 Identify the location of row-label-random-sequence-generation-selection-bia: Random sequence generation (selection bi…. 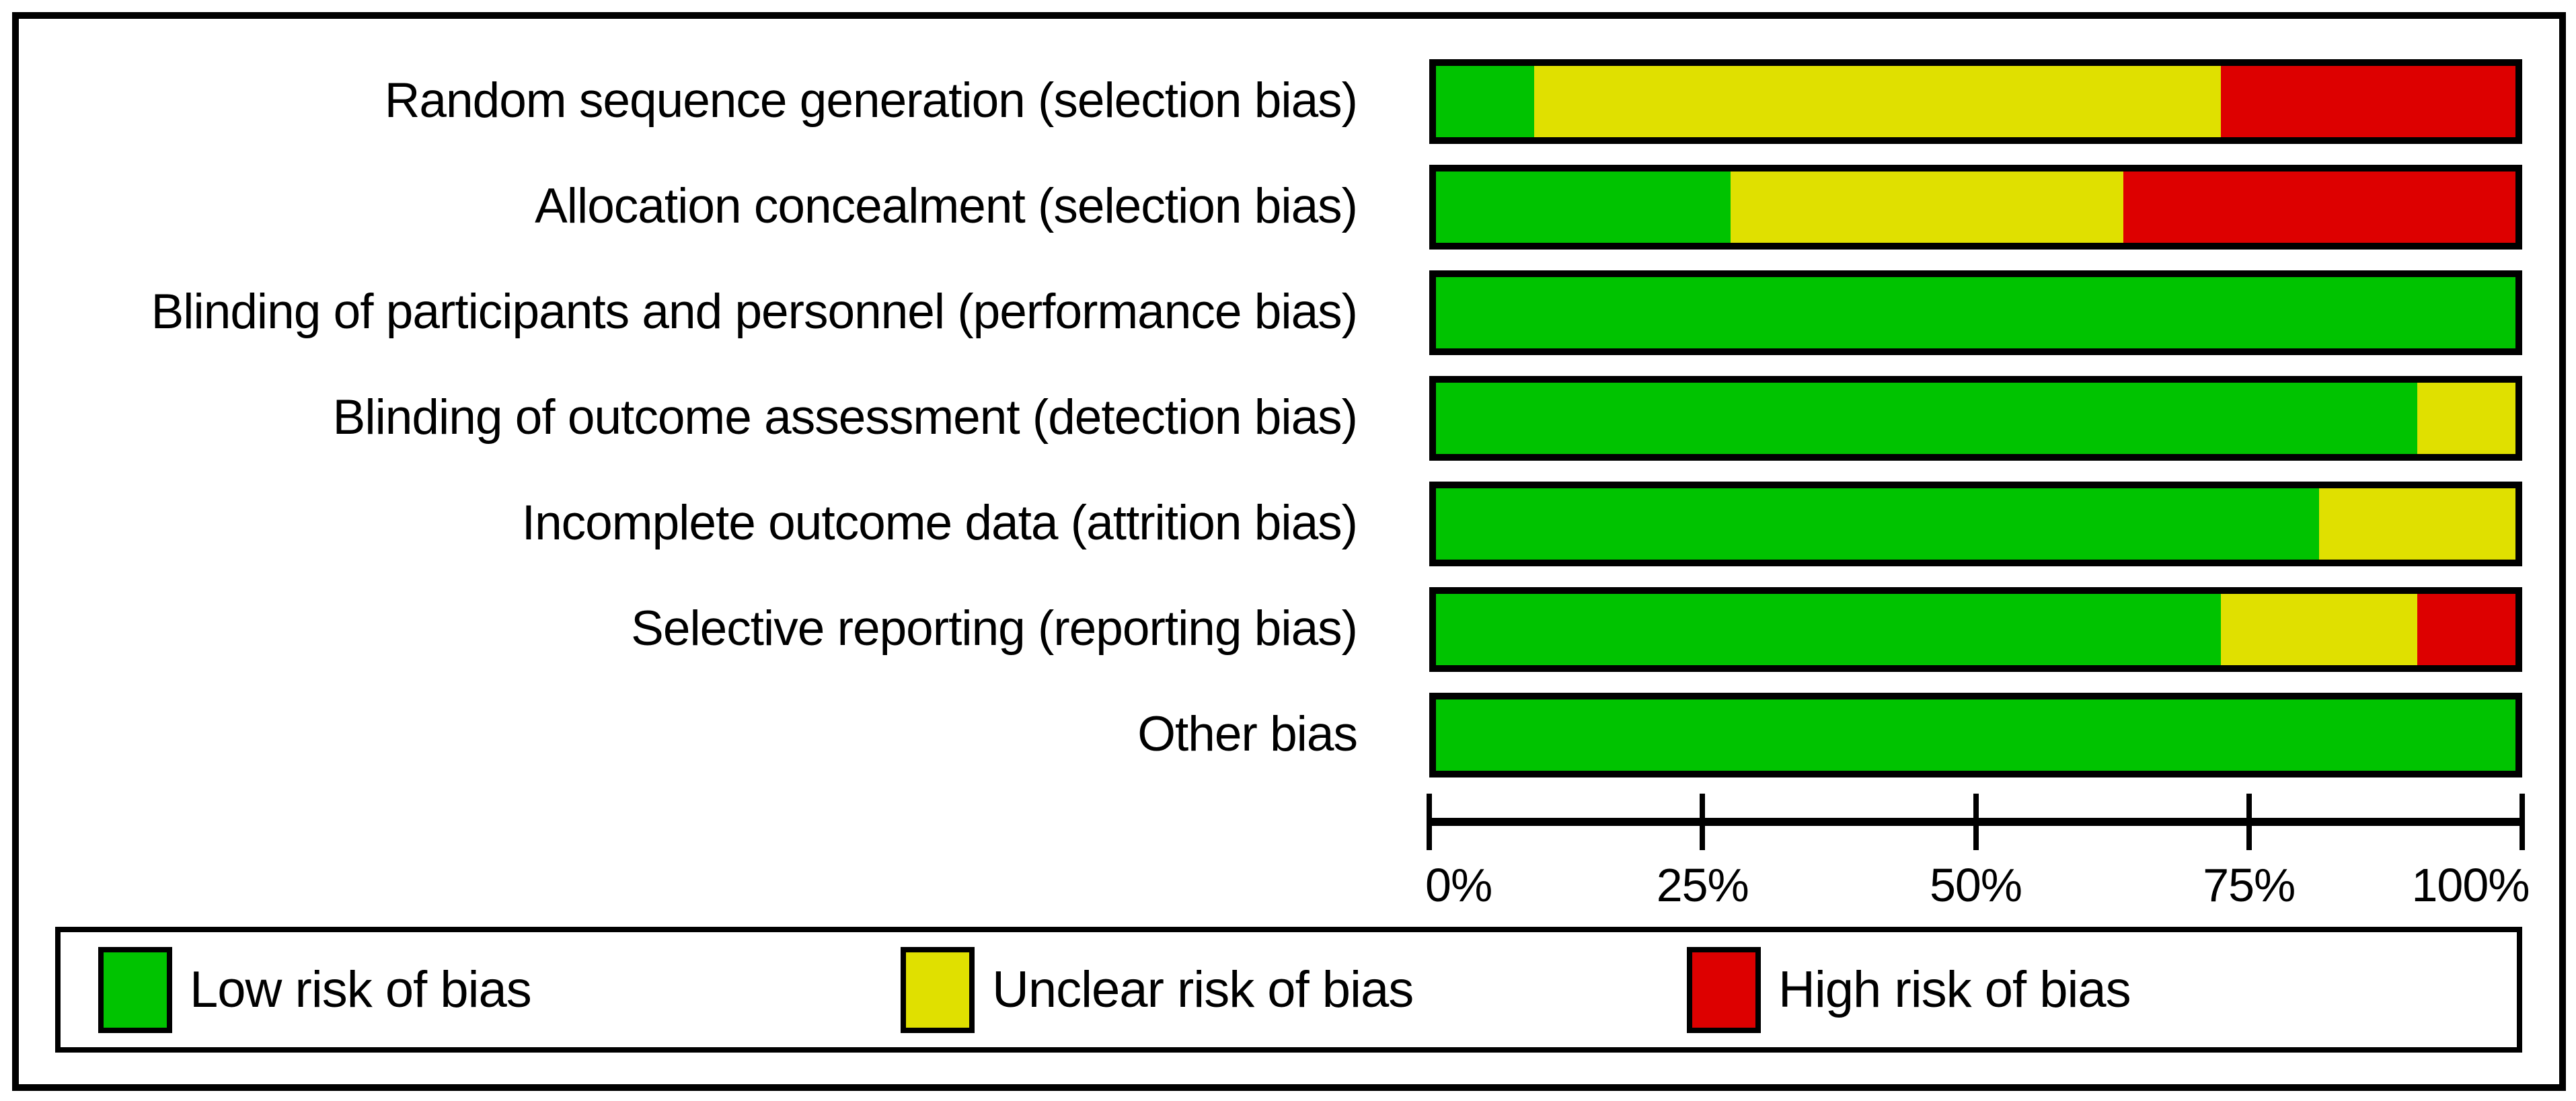
(871, 100).